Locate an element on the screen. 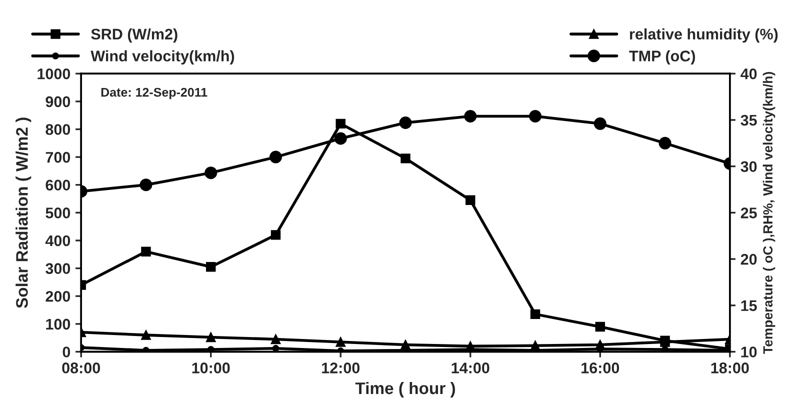 This screenshot has width=811, height=409. x-tick-label: 12:00 is located at coordinates (341, 368).